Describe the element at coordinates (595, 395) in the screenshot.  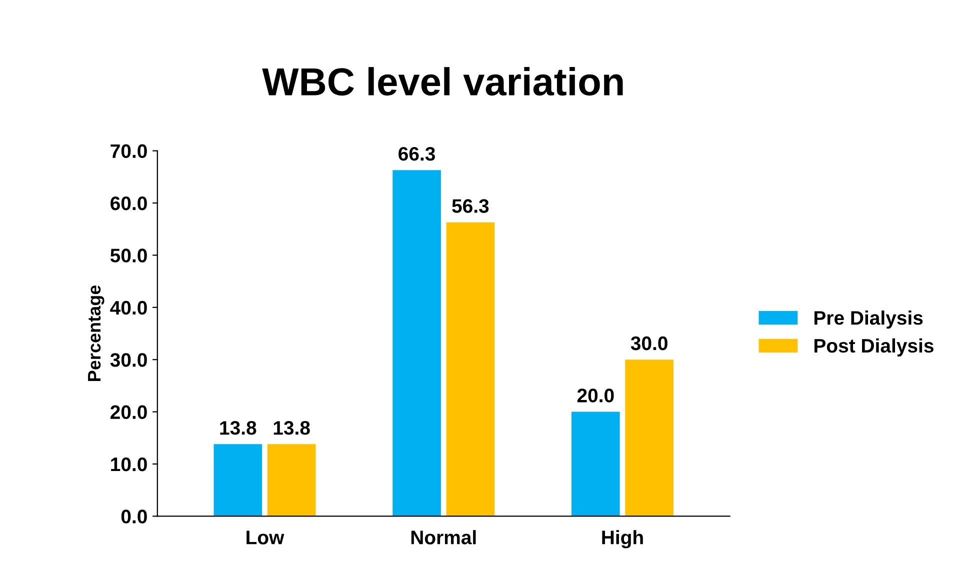
I see `data-label: 20.0` at that location.